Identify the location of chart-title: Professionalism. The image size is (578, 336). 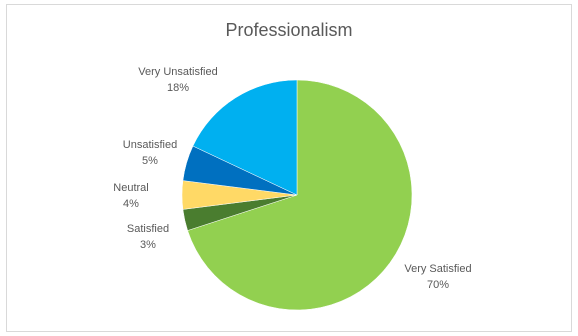
(289, 30).